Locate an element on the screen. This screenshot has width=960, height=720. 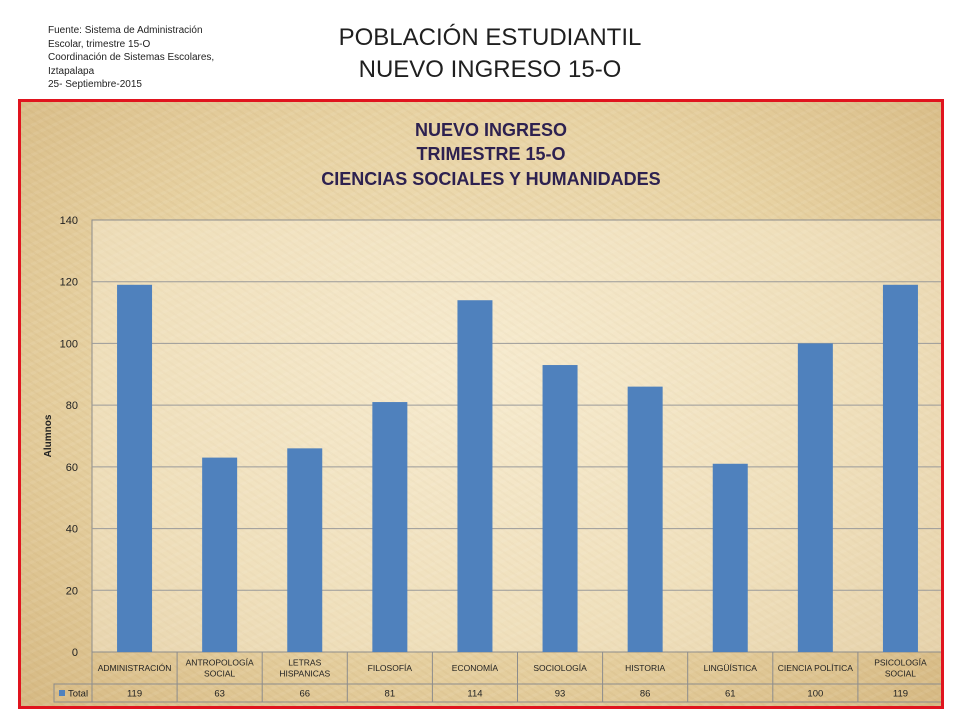
y-tick-label: 0 is located at coordinates (75, 653).